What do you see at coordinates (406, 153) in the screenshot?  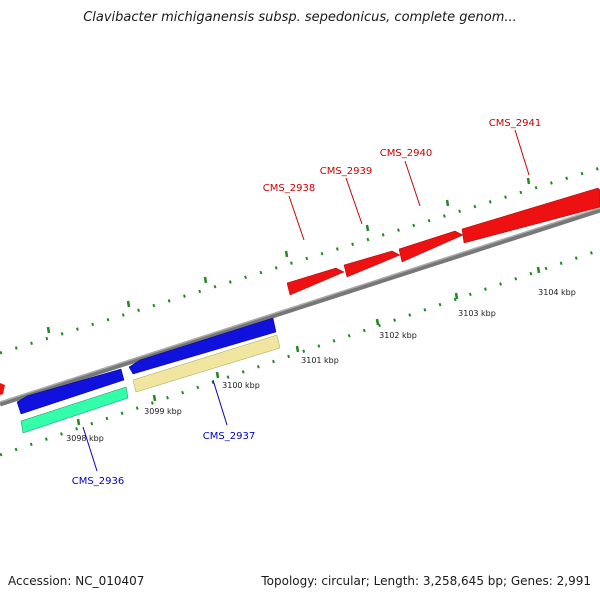 I see `gene-label: CMS_2940` at bounding box center [406, 153].